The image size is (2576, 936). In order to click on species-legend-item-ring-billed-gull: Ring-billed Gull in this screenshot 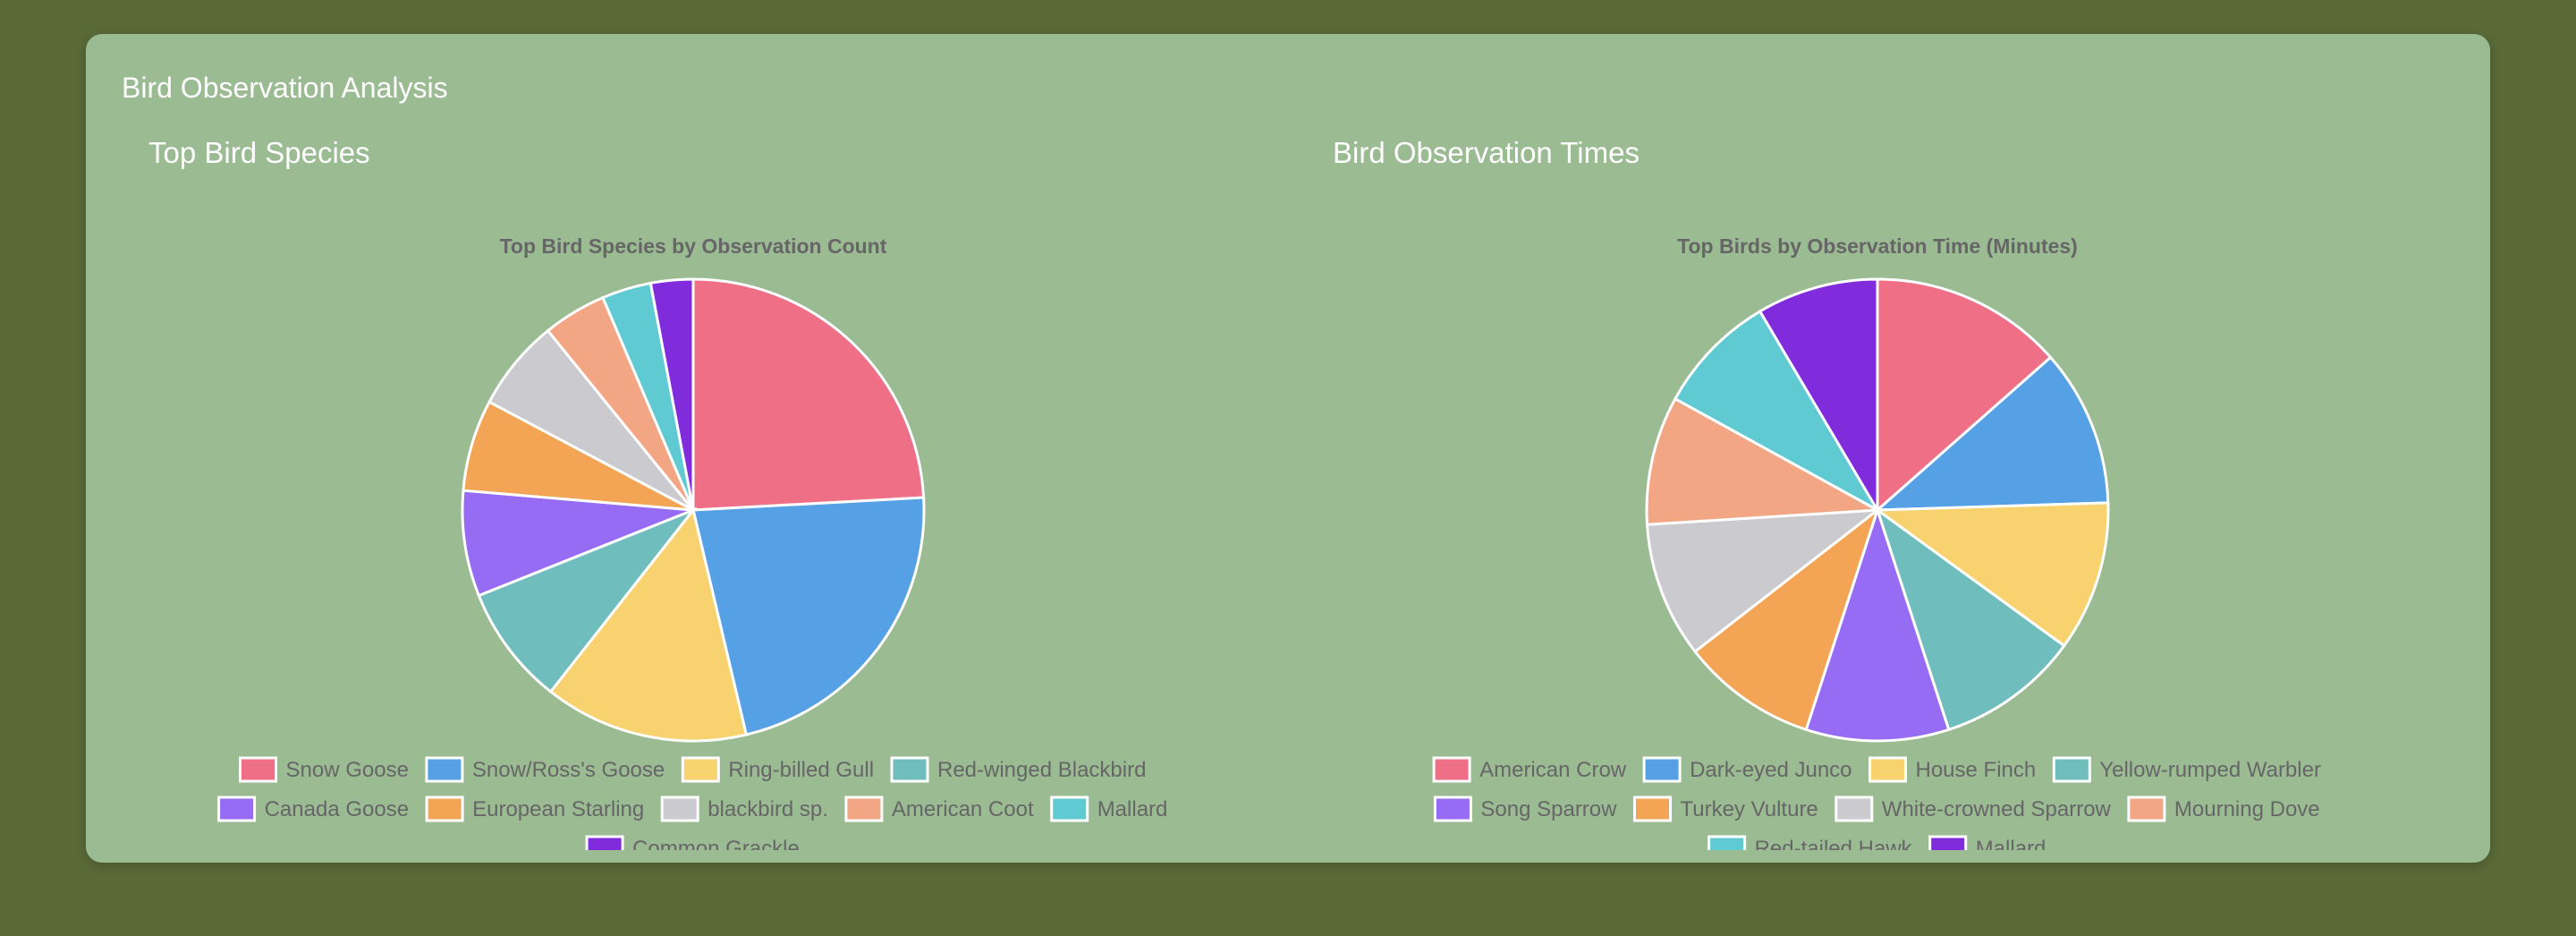, I will do `click(777, 770)`.